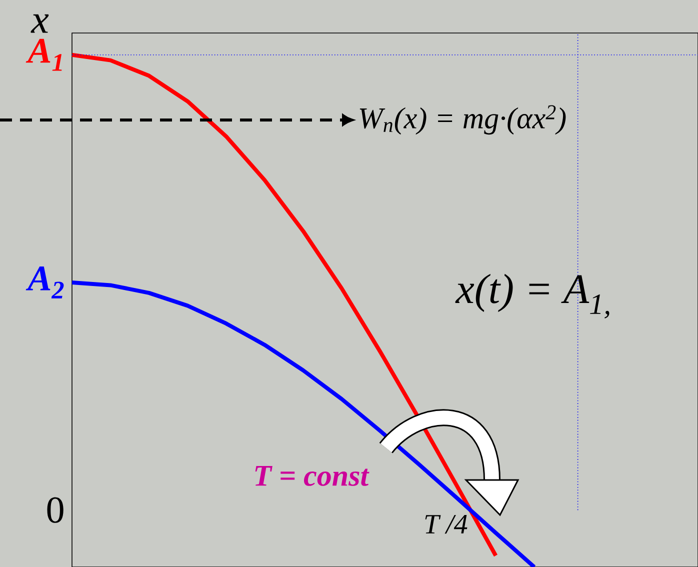  Describe the element at coordinates (446, 524) in the screenshot. I see `annotation: T /4` at that location.